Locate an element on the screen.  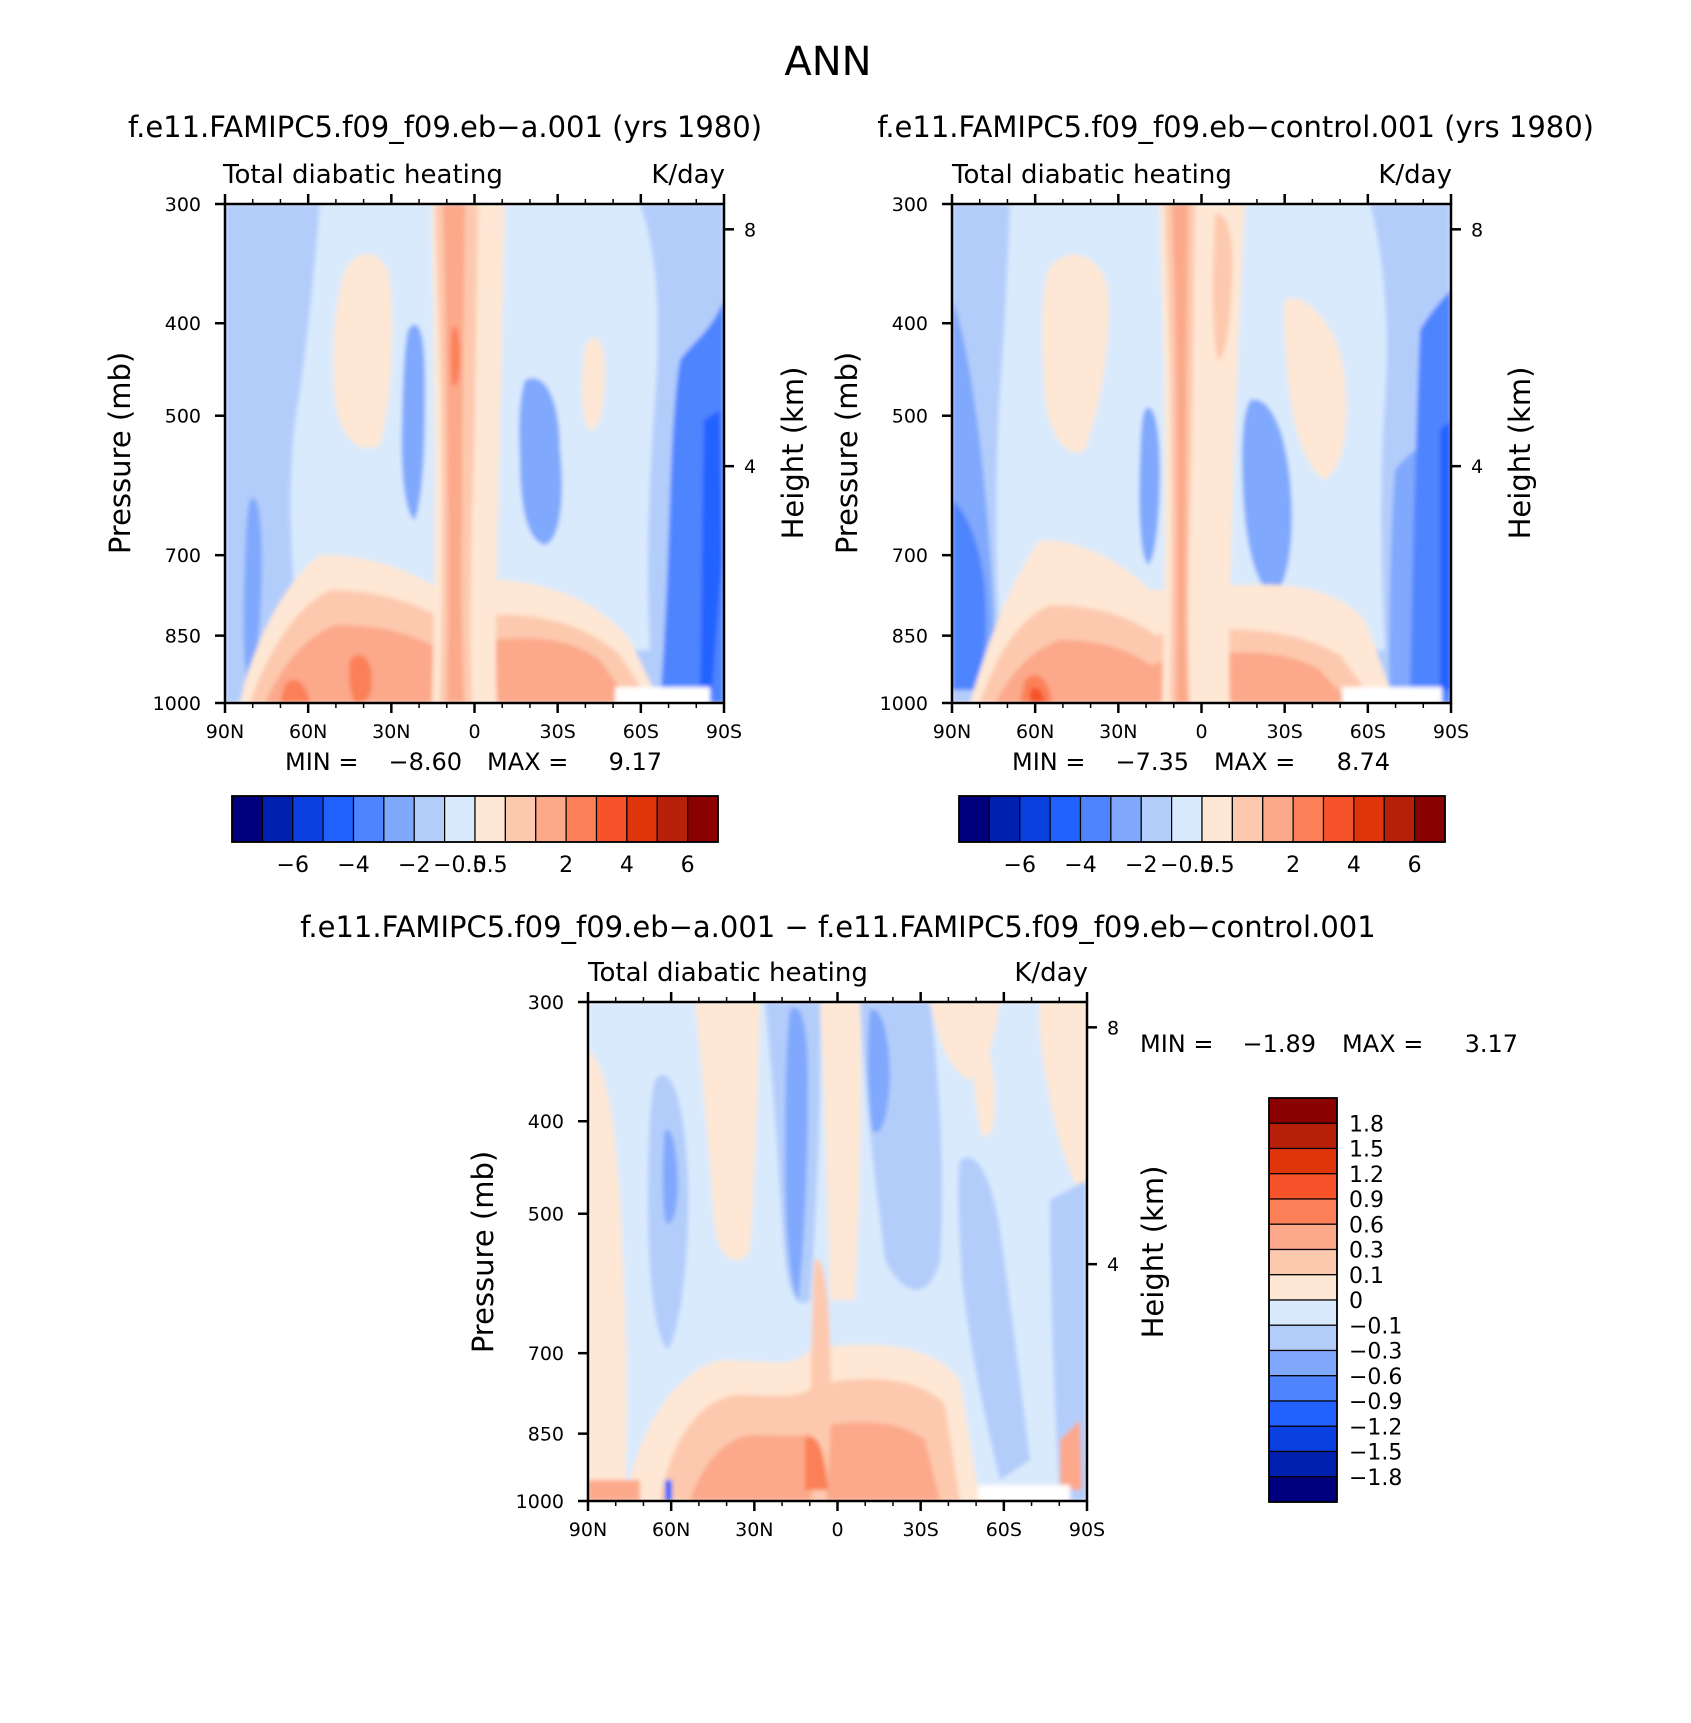
colorbar-label: −1.5 is located at coordinates (1375, 1453).